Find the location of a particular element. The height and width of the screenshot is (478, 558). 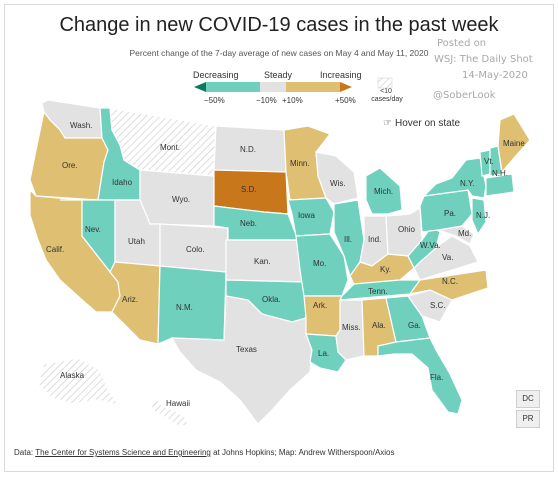

label-ky: Ky. is located at coordinates (385, 269).